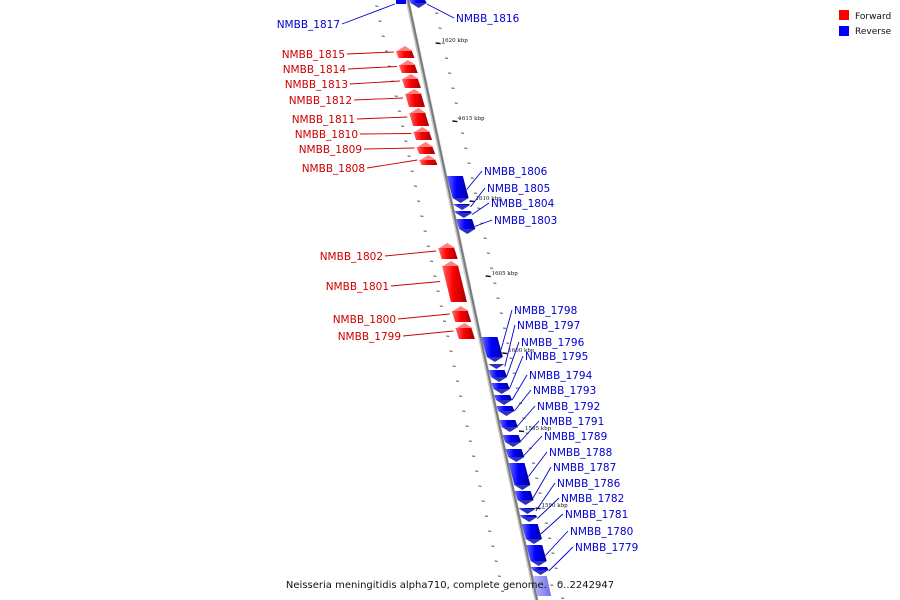 Image resolution: width=900 pixels, height=600 pixels. I want to click on gene-label-nmbb-1780: NMBB_1780, so click(601, 532).